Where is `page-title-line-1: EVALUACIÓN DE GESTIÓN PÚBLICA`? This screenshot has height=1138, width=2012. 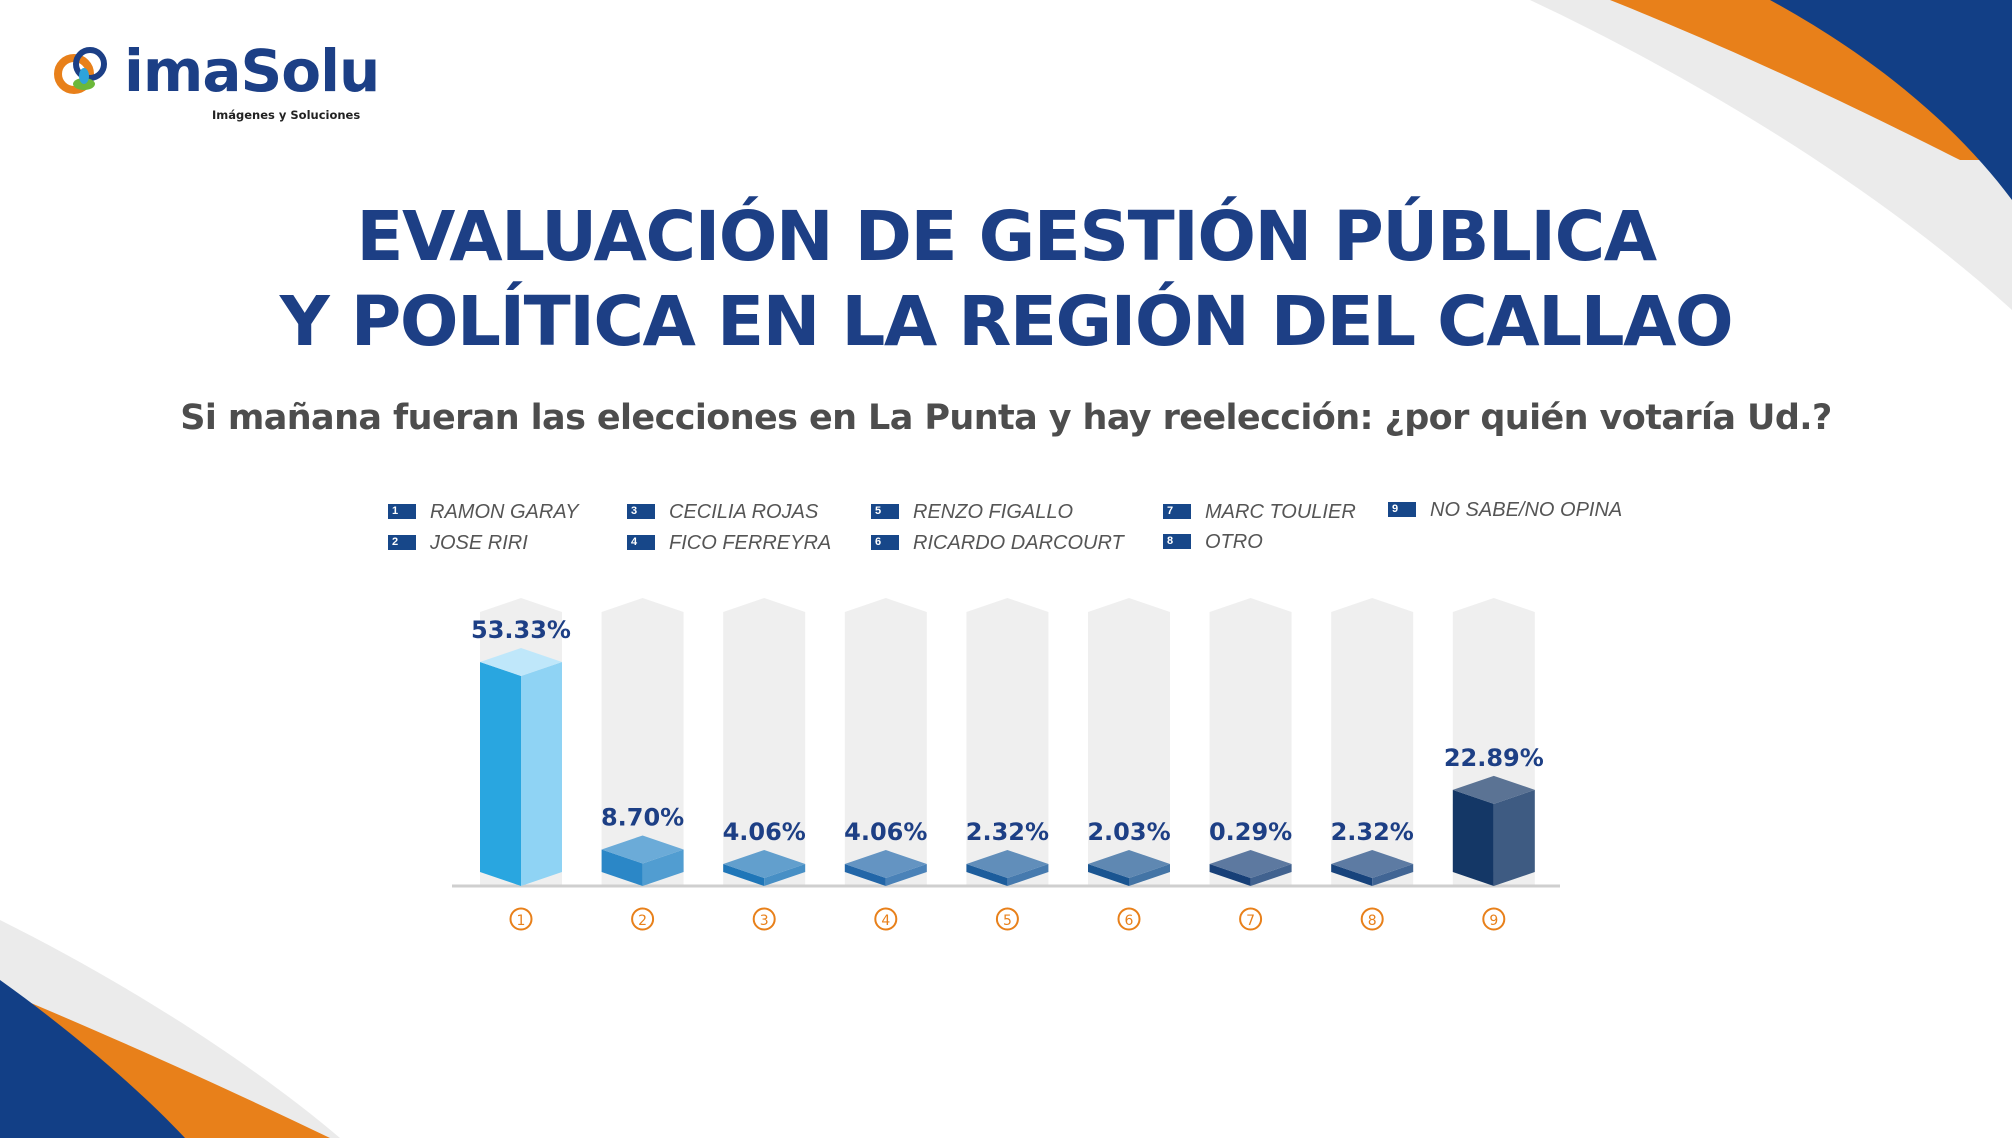
page-title-line-1: EVALUACIÓN DE GESTIÓN PÚBLICA is located at coordinates (1006, 237).